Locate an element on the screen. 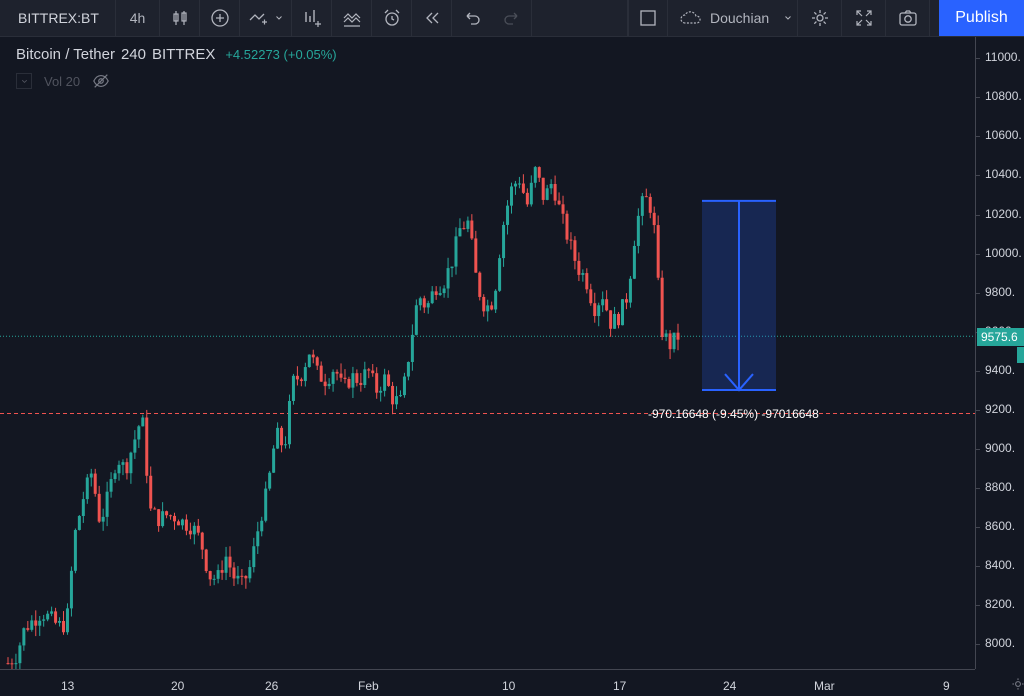 This screenshot has width=1024, height=696. candles-icon is located at coordinates (179, 18).